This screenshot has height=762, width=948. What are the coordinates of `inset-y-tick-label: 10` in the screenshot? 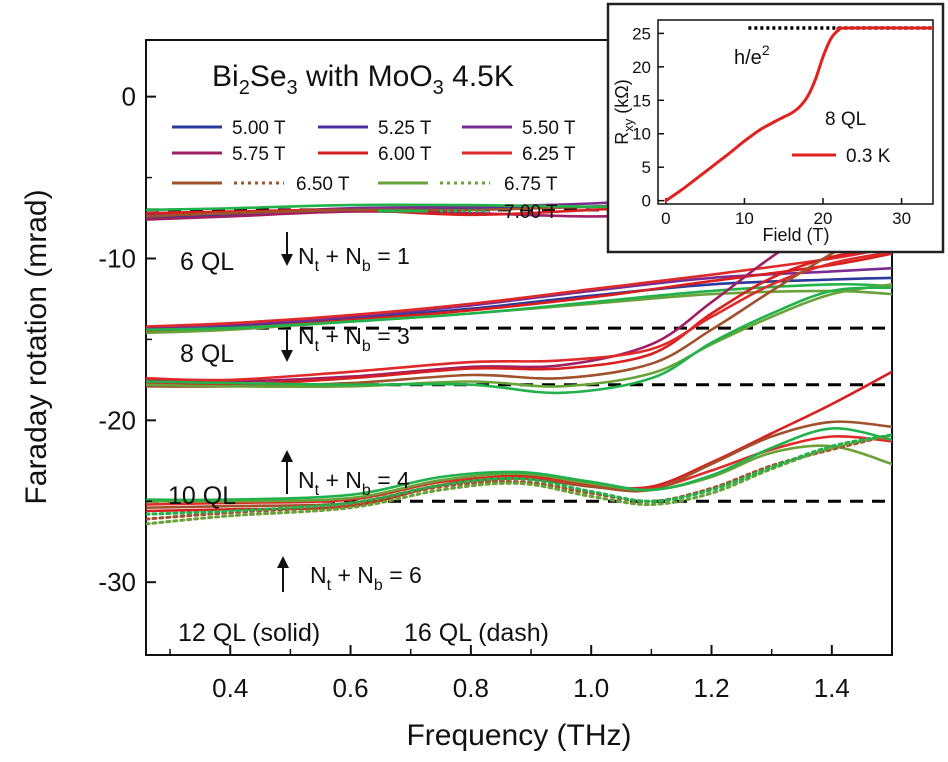 It's located at (641, 134).